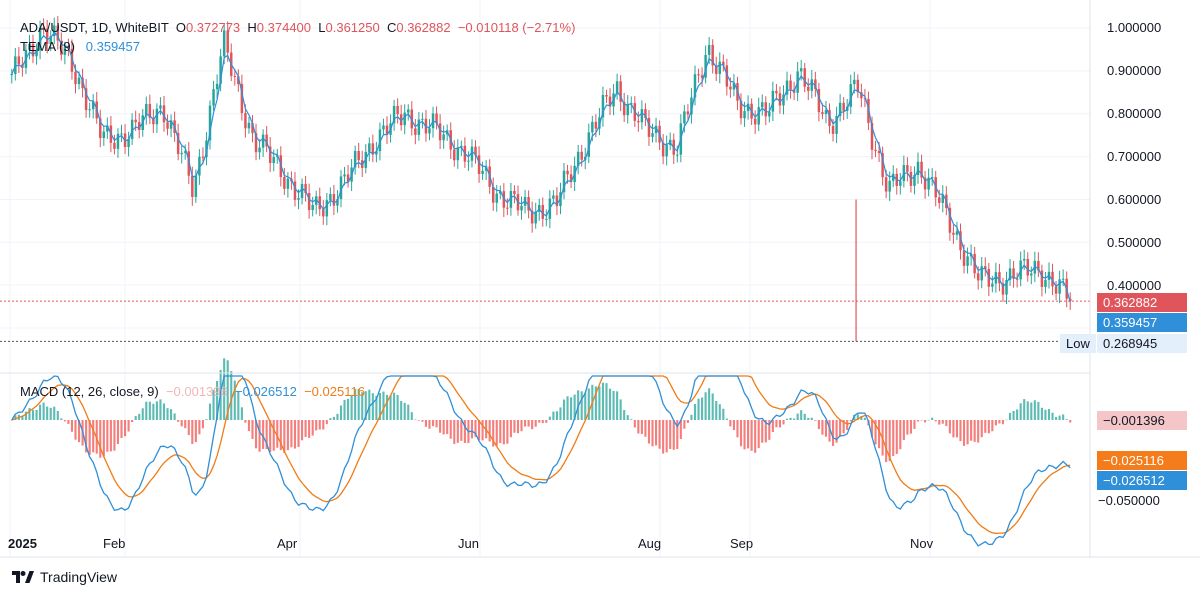 The width and height of the screenshot is (1200, 597). Describe the element at coordinates (80, 46) in the screenshot. I see `tema-legend: TEMA (9) 0.359457` at that location.